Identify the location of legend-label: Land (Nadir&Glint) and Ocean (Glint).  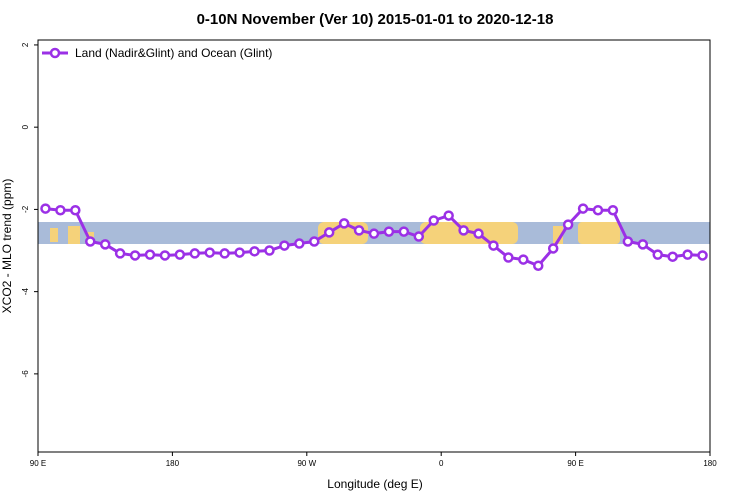
(173, 53).